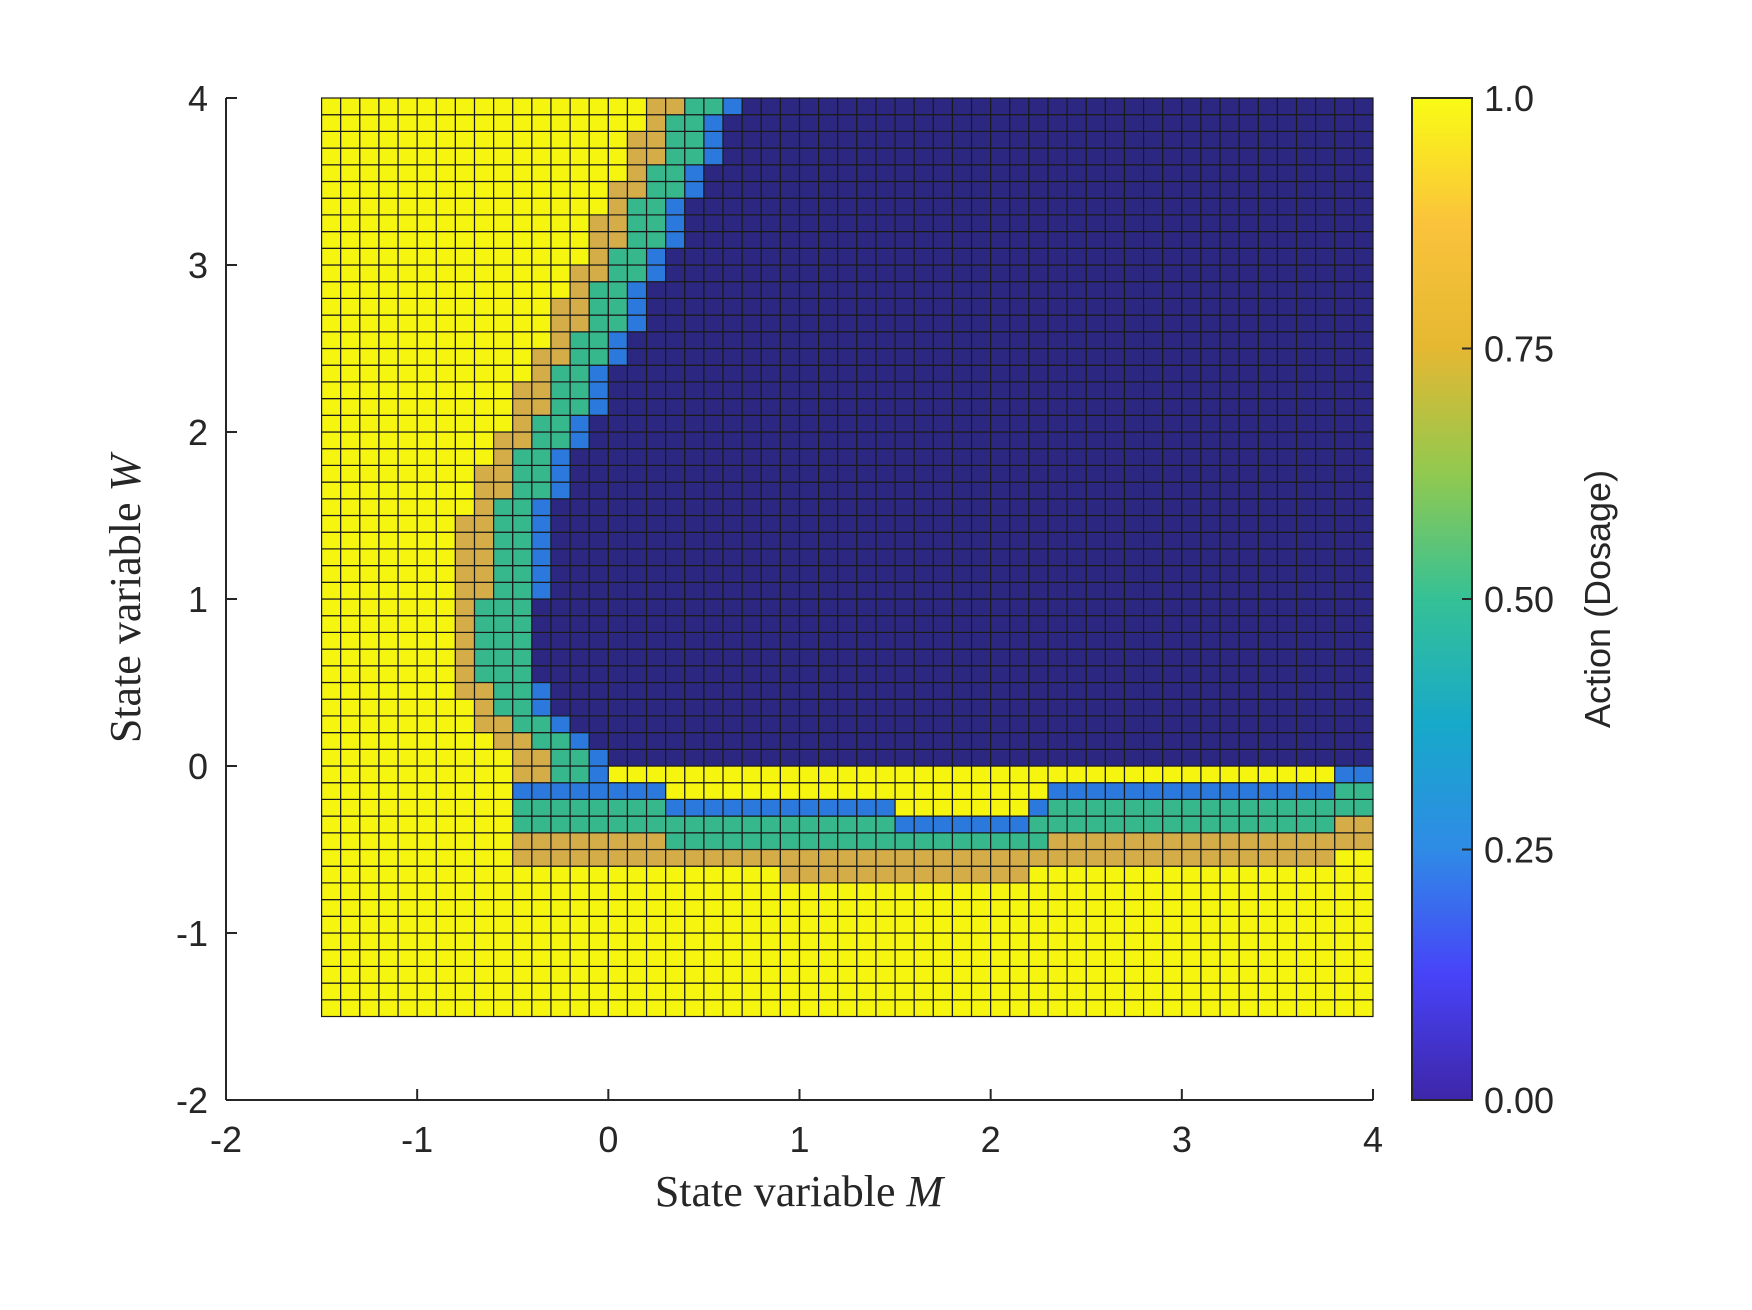 Image resolution: width=1752 pixels, height=1310 pixels. Describe the element at coordinates (198, 766) in the screenshot. I see `y-tick-label: 0` at that location.